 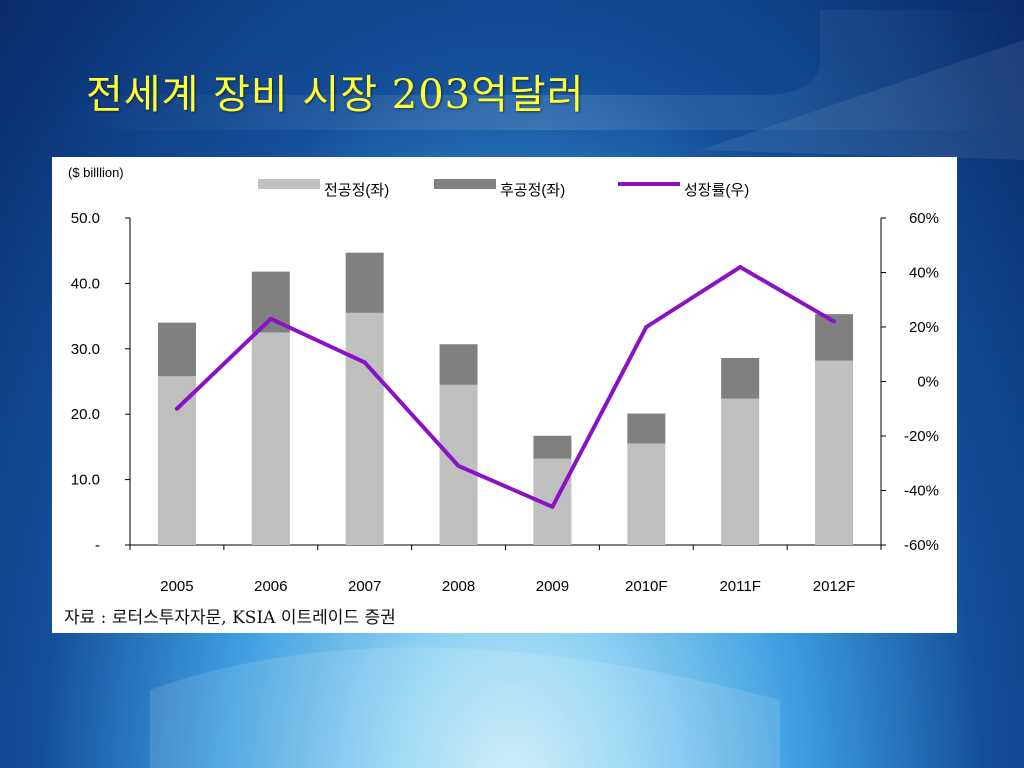 I want to click on left-tick-label: -, so click(x=97, y=545).